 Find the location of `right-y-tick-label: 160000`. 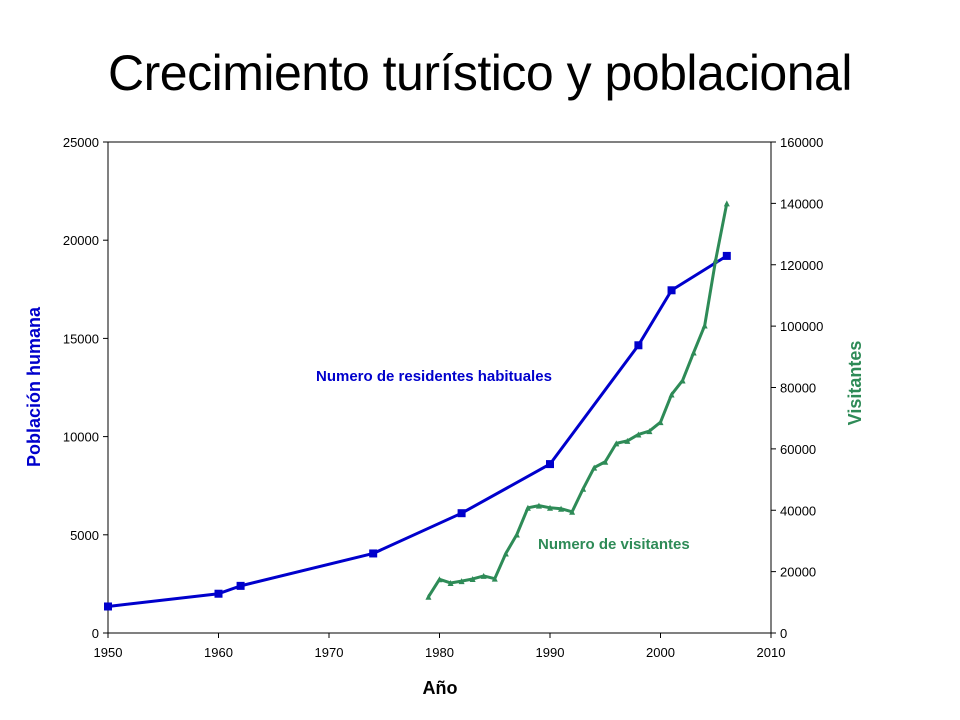

right-y-tick-label: 160000 is located at coordinates (801, 142).